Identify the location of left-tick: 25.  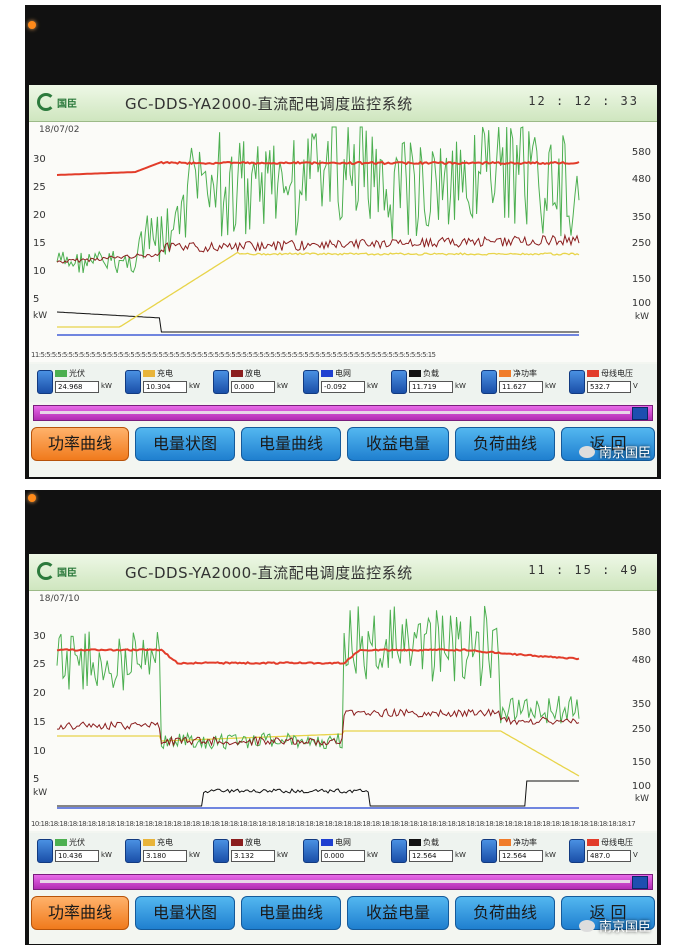
(39, 664).